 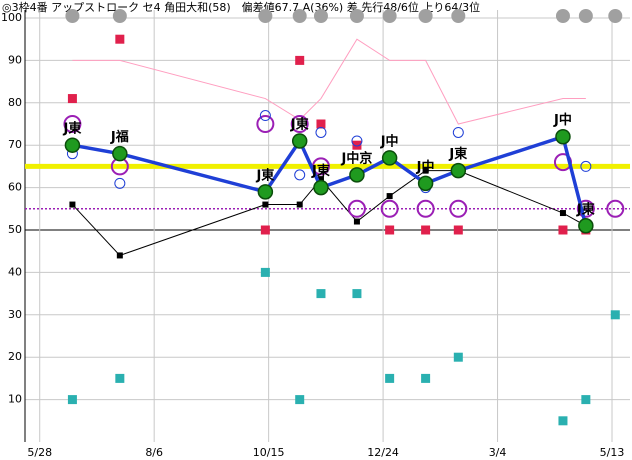 What do you see at coordinates (383, 452) in the screenshot?
I see `x-tick-label: 12/24` at bounding box center [383, 452].